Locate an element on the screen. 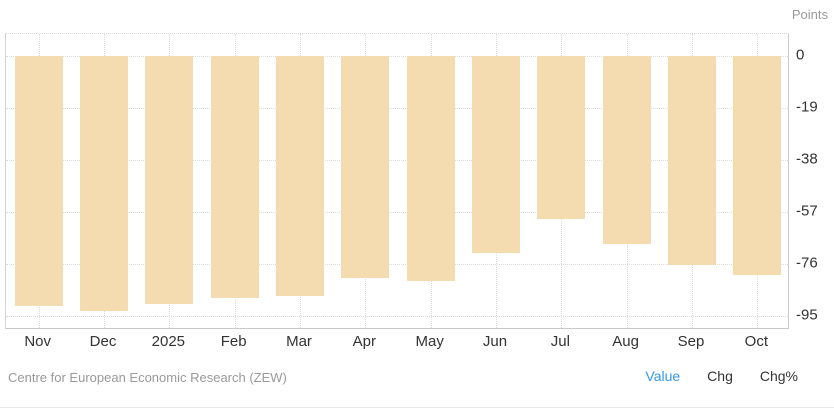 This screenshot has width=834, height=412. bar-Oct is located at coordinates (757, 165).